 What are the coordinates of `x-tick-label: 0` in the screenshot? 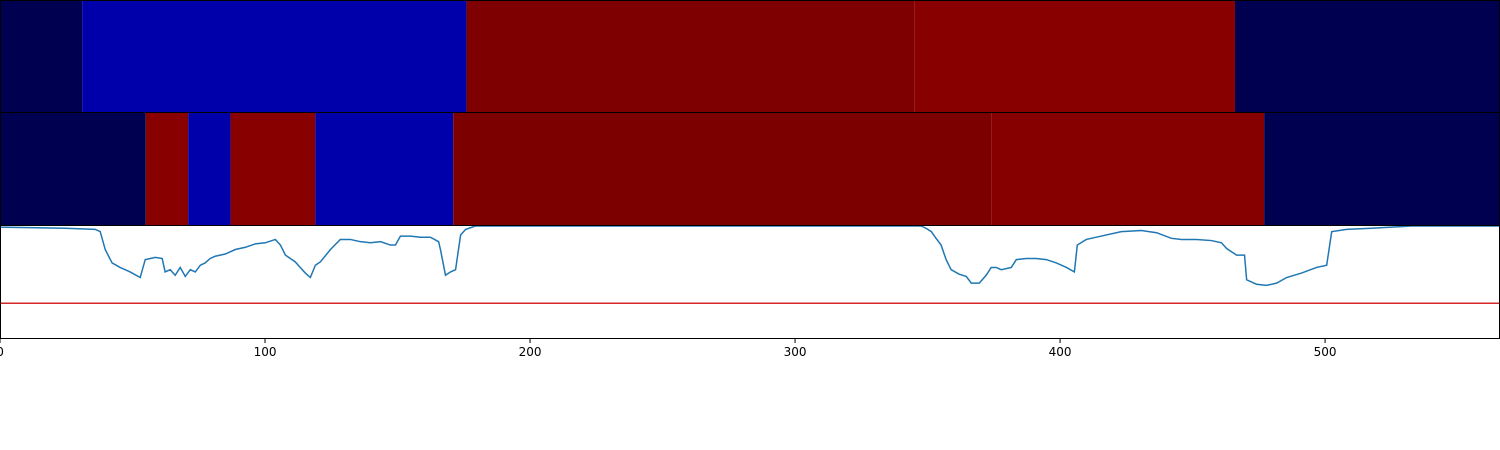 It's located at (2, 352).